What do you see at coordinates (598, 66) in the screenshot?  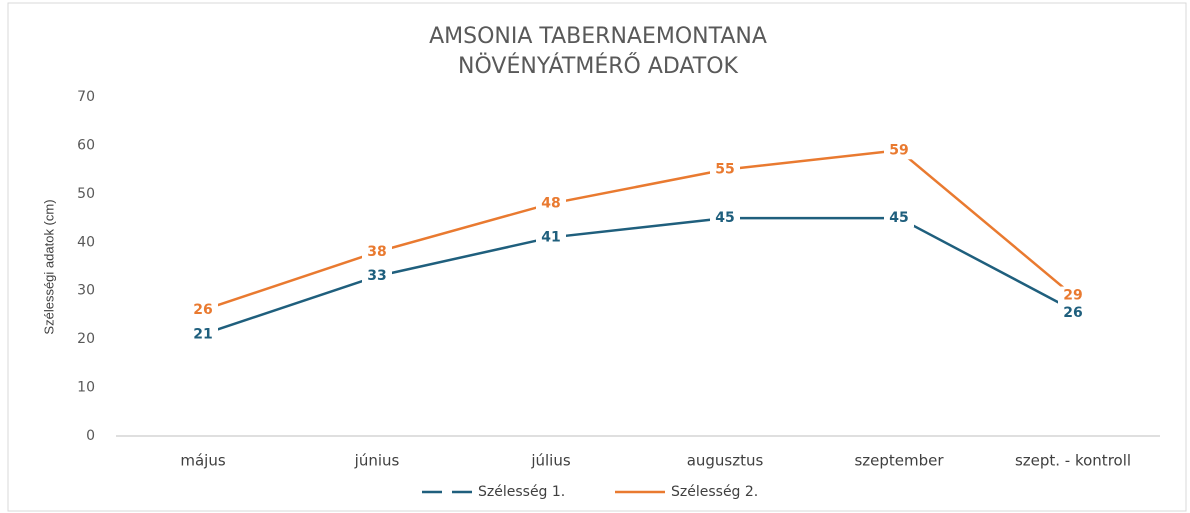 I see `chart-title: NÖVÉNYÁTMÉRŐ ADATOK` at bounding box center [598, 66].